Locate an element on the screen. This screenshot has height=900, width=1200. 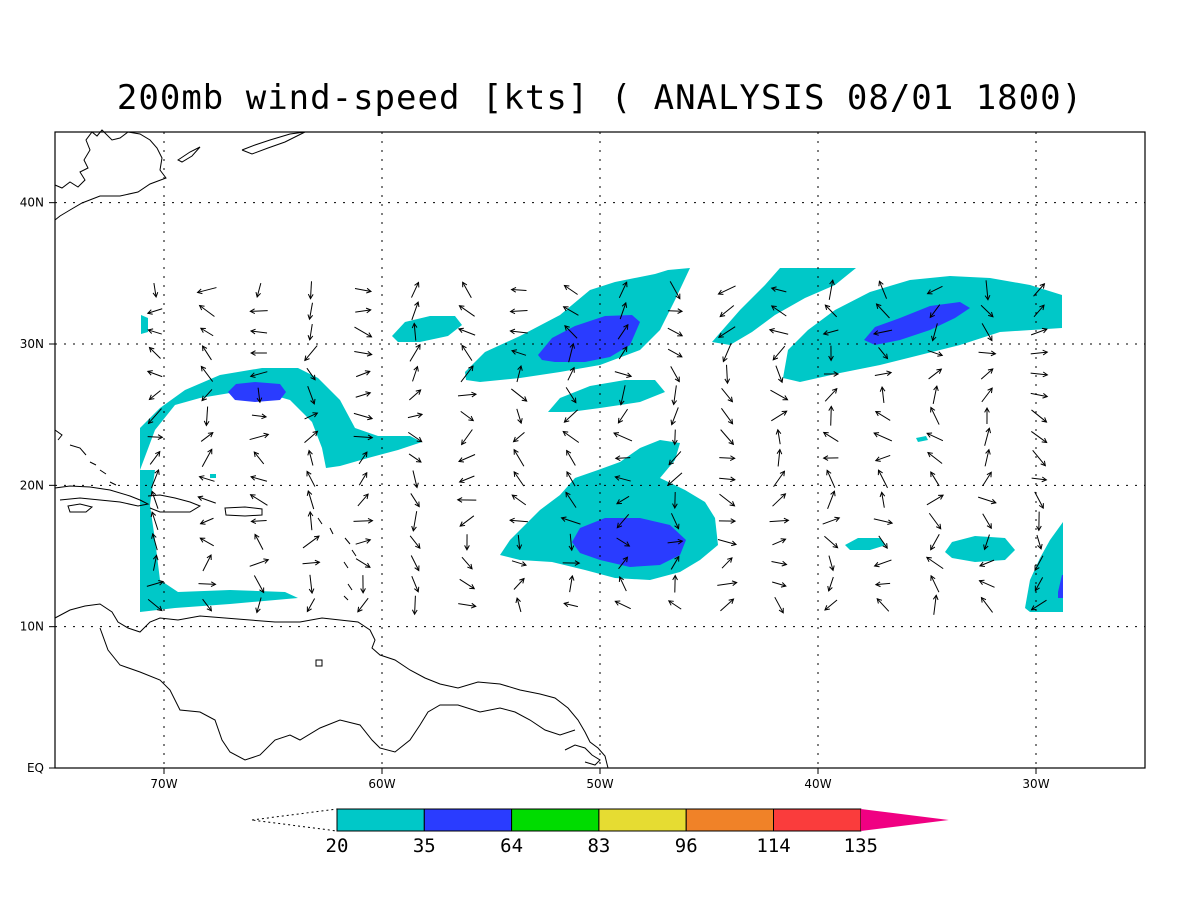
colorbar-swatch is located at coordinates (468, 820).